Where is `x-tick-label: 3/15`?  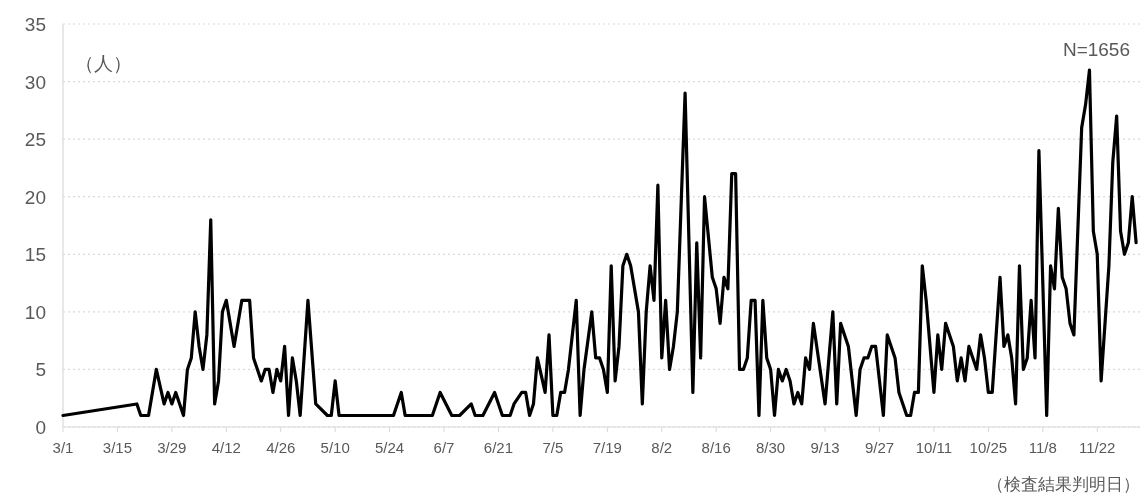 x-tick-label: 3/15 is located at coordinates (117, 447).